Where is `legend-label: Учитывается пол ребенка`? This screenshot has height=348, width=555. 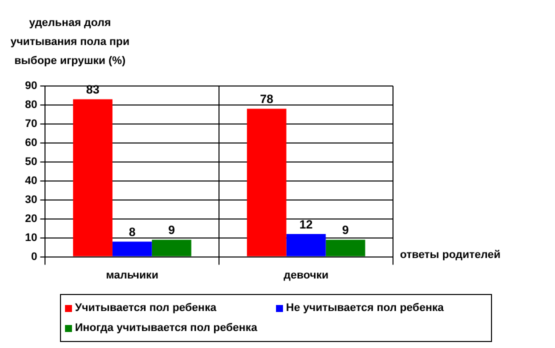 legend-label: Учитывается пол ребенка is located at coordinates (145, 308).